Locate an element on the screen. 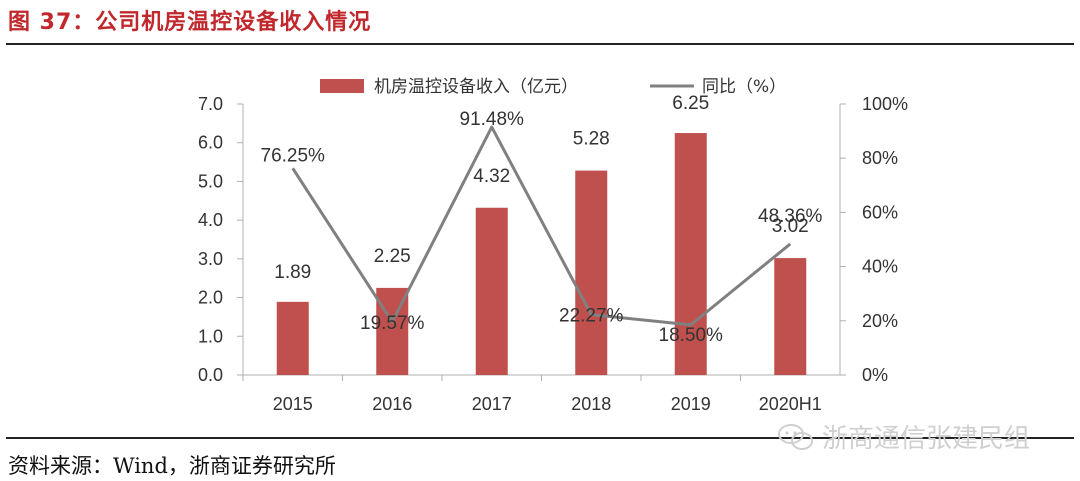 The height and width of the screenshot is (481, 1080). line-value-label: 18.50% is located at coordinates (691, 335).